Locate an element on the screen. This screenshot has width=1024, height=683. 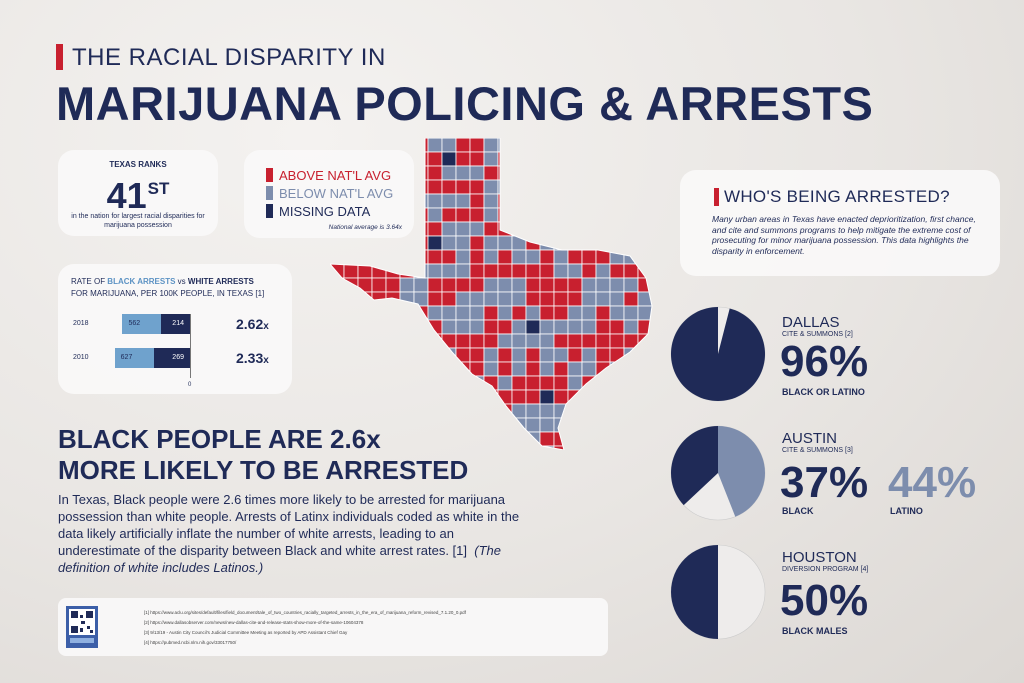
who-accent-bar is located at coordinates (716, 197).